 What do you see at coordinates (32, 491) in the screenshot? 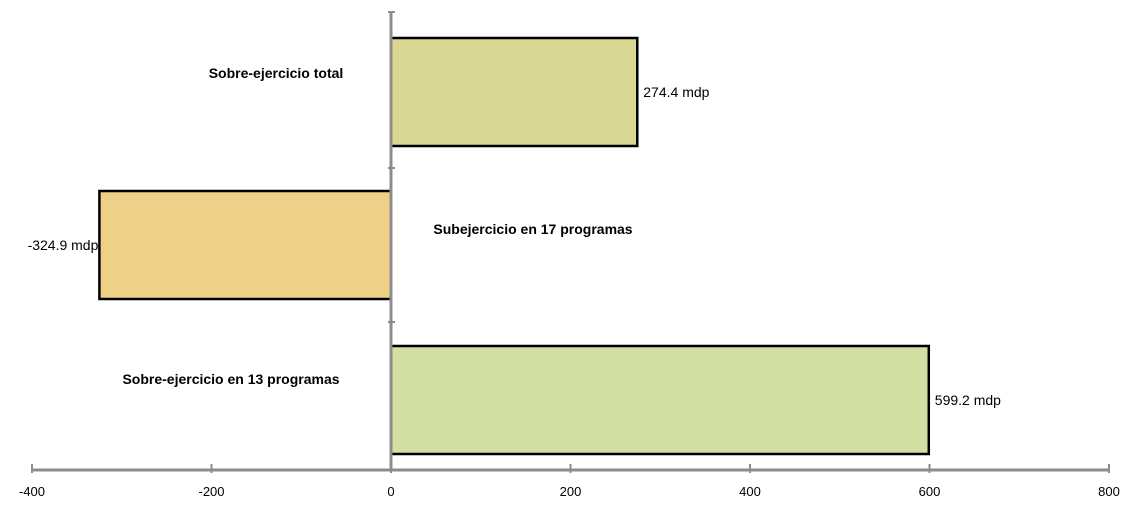
I see `x-tick-label-1: -400` at bounding box center [32, 491].